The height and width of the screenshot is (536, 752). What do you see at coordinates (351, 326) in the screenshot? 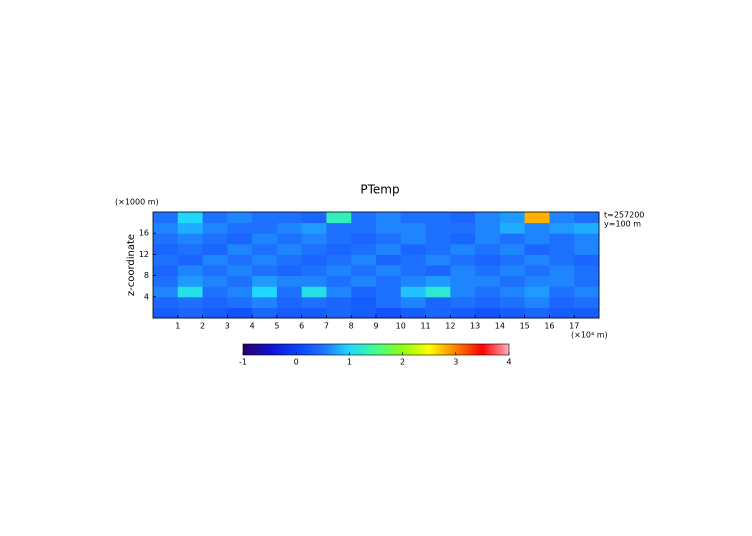
I see `x-tick-label: 8` at bounding box center [351, 326].